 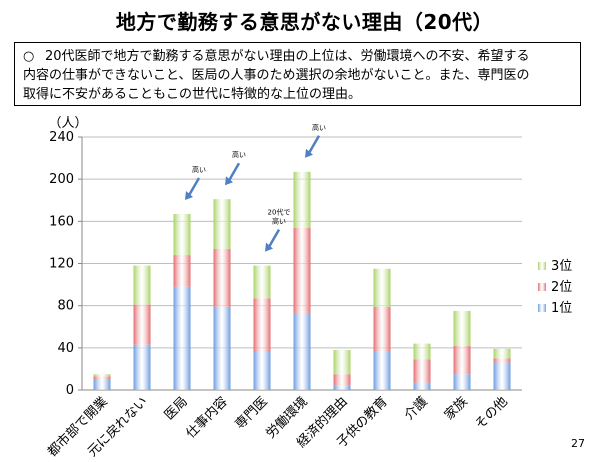 What do you see at coordinates (65, 306) in the screenshot?
I see `y-tick-label: 80` at bounding box center [65, 306].